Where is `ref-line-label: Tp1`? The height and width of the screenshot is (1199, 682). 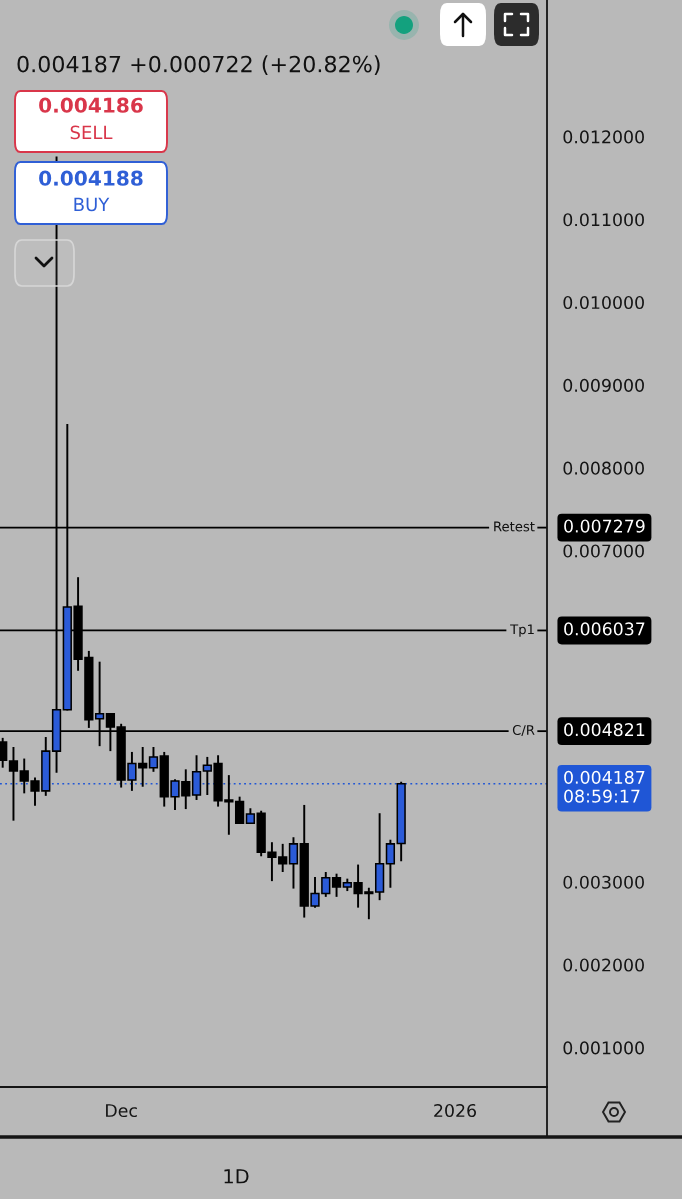 ref-line-label: Tp1 is located at coordinates (522, 630).